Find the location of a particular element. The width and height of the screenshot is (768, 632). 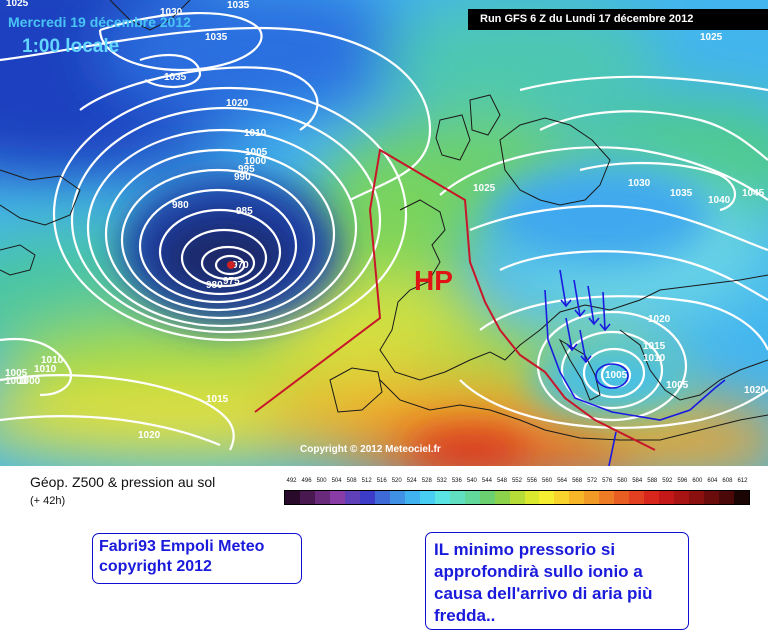

scale-label: 544 is located at coordinates (486, 481).